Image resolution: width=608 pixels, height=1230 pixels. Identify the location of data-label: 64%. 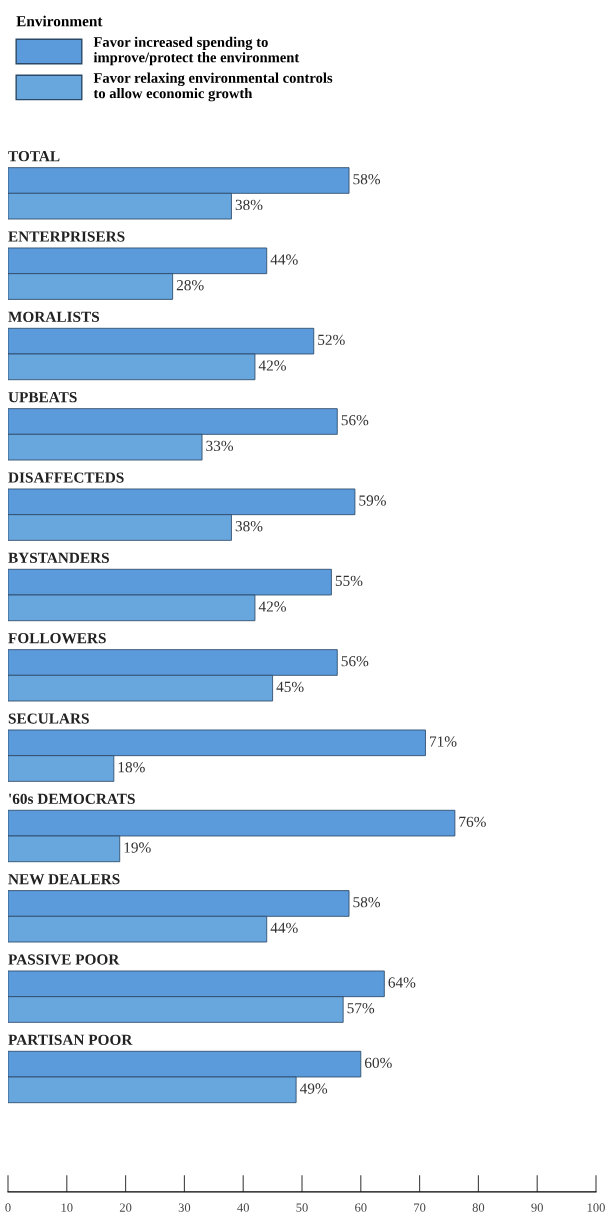
(402, 982).